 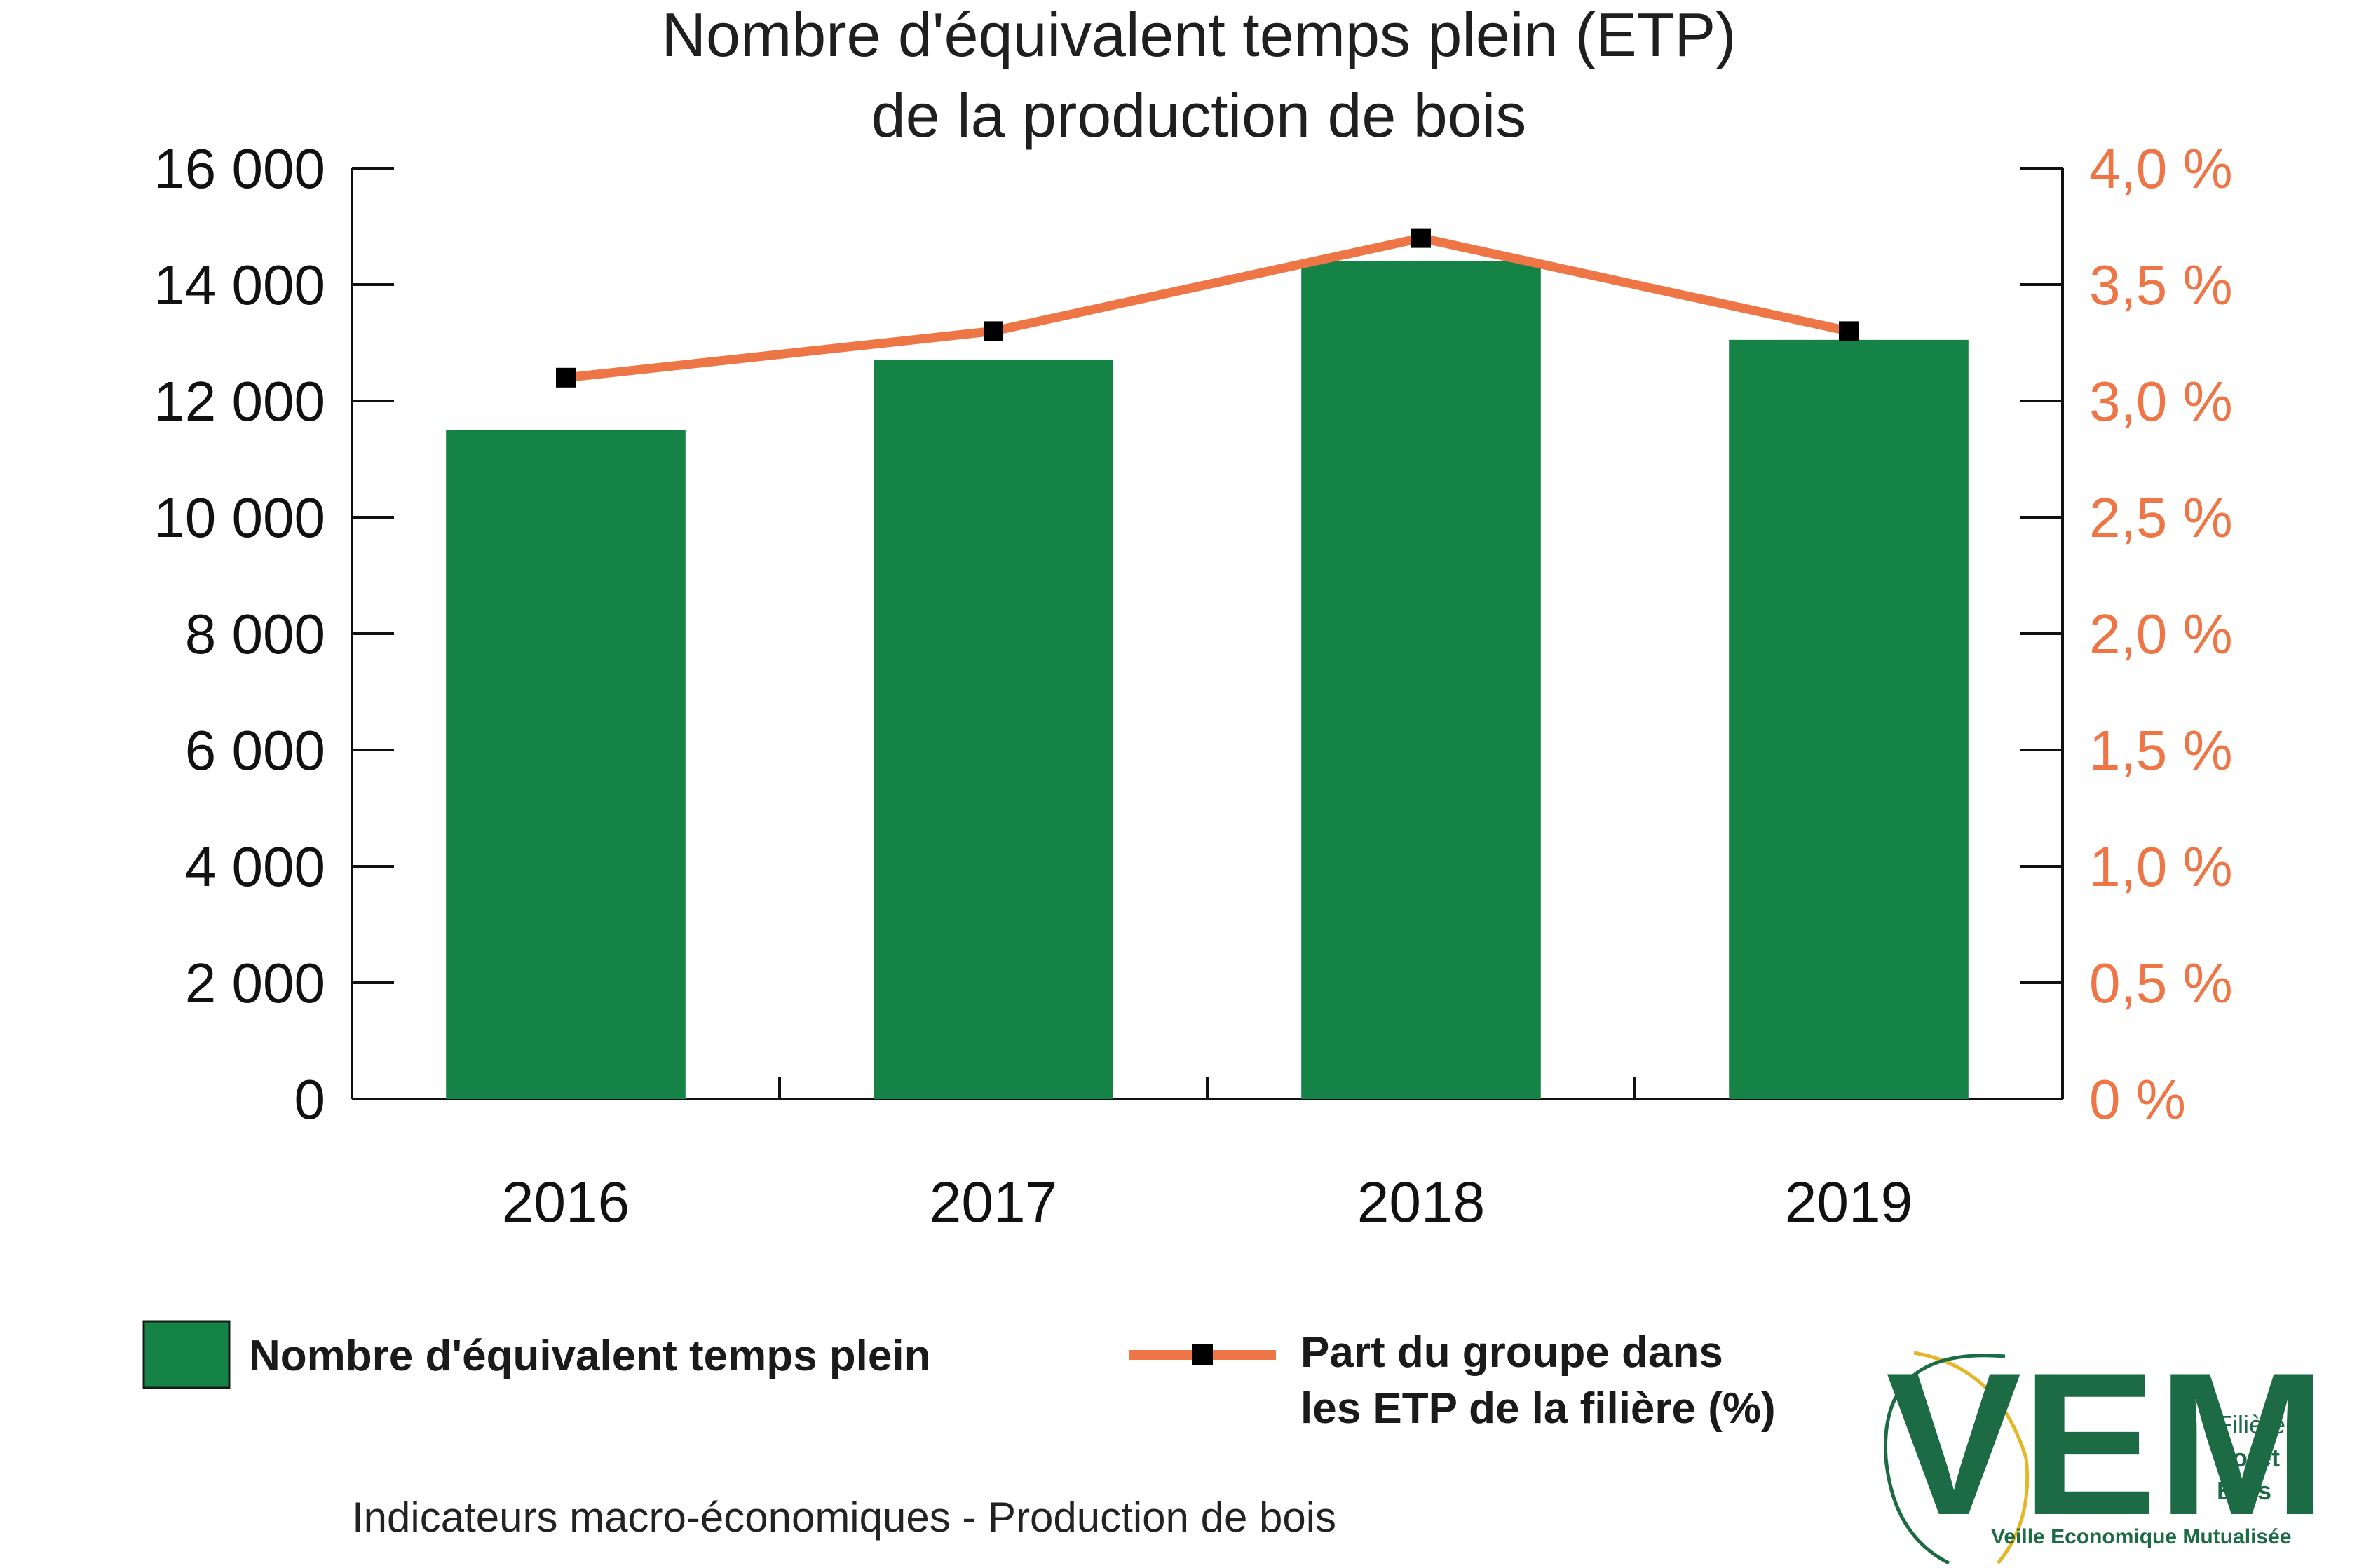 What do you see at coordinates (1849, 331) in the screenshot?
I see `share-point-2019` at bounding box center [1849, 331].